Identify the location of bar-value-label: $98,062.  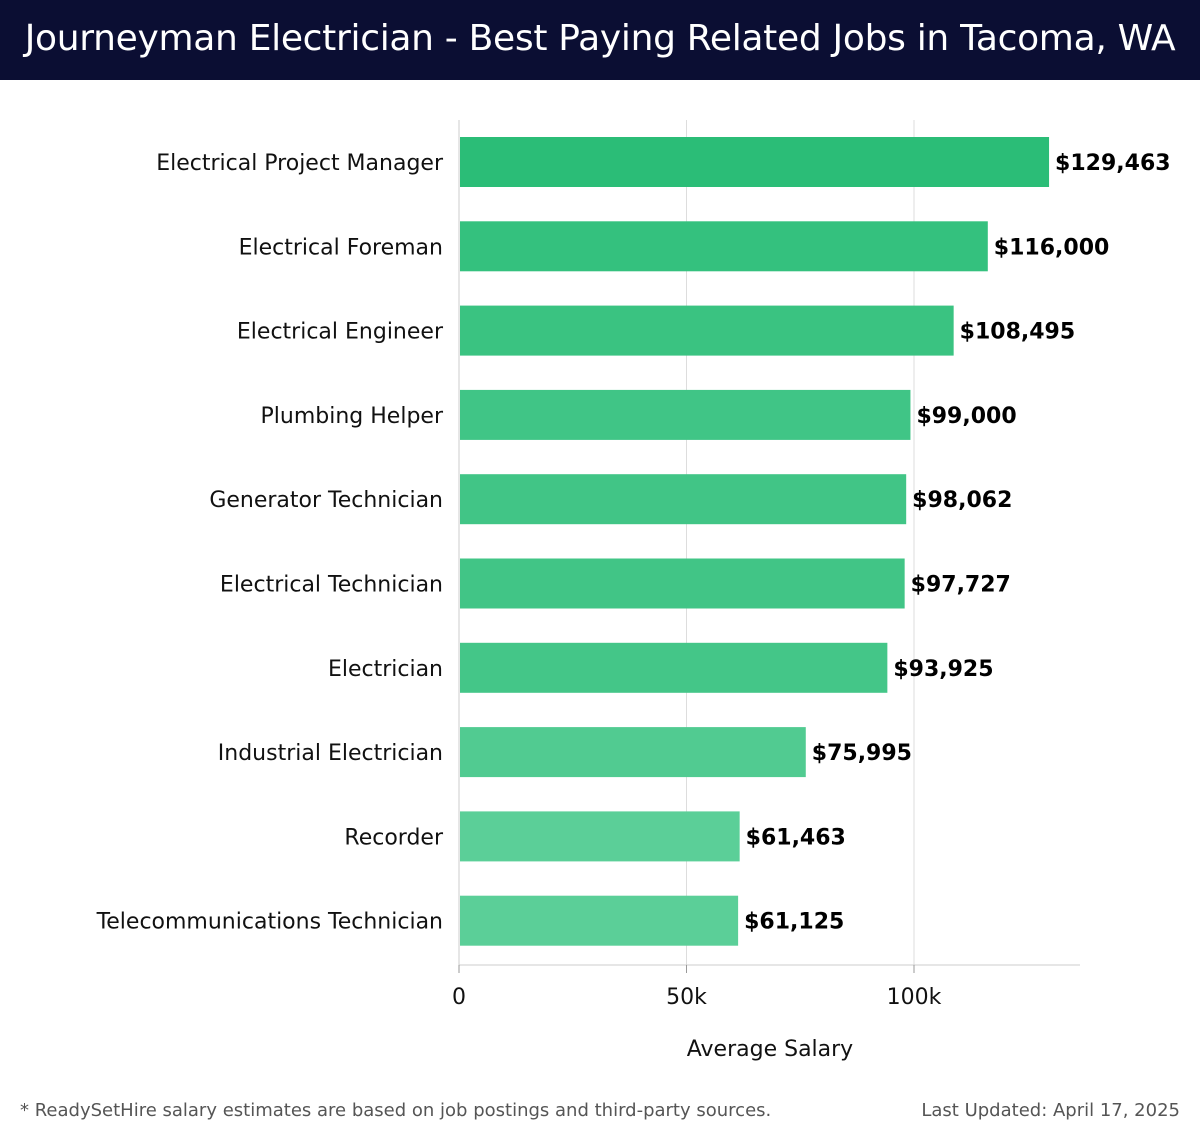
(962, 500).